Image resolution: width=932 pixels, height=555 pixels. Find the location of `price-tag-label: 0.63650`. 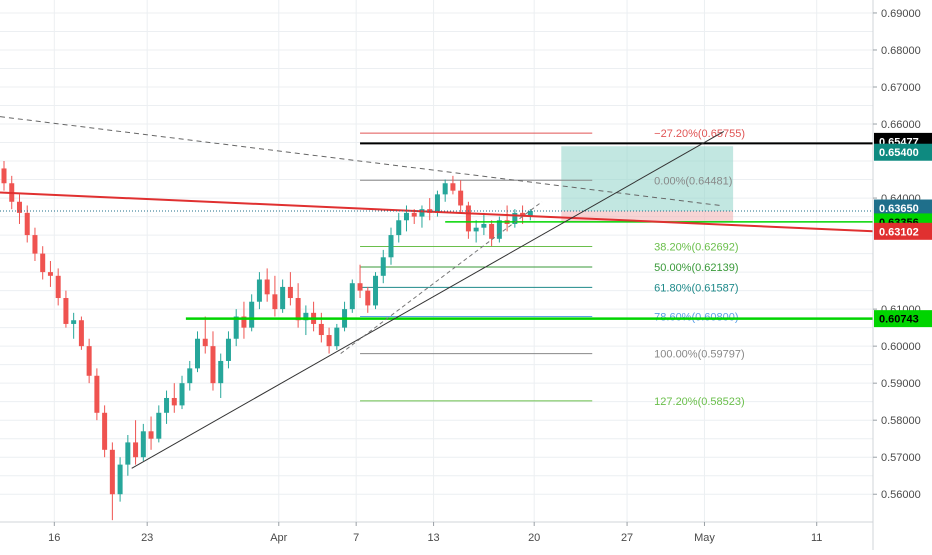

price-tag-label: 0.63650 is located at coordinates (899, 209).